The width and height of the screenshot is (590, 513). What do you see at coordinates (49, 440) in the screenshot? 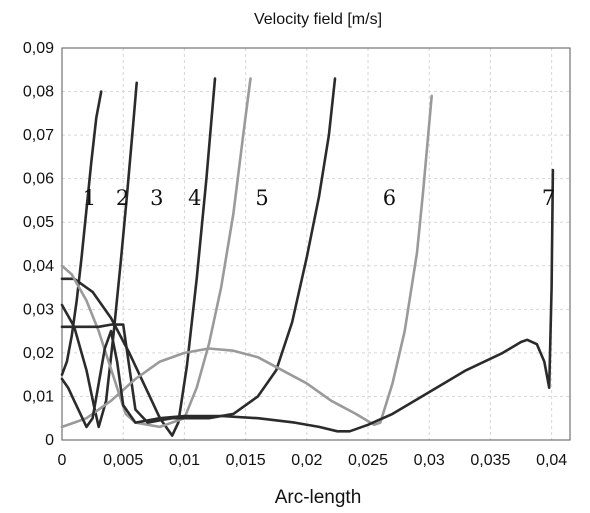
I see `y-tick-label: 0` at bounding box center [49, 440].